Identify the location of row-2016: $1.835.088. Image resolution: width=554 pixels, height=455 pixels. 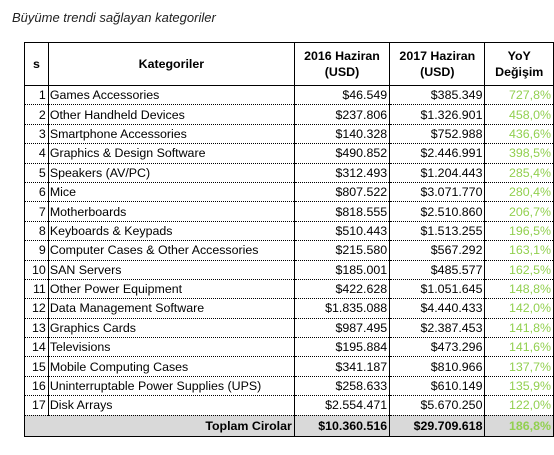
(342, 308).